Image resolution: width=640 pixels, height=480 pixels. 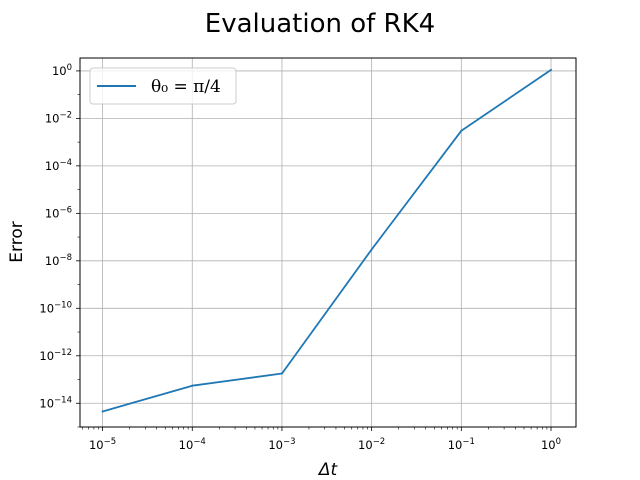 I want to click on legend-box, so click(x=163, y=86).